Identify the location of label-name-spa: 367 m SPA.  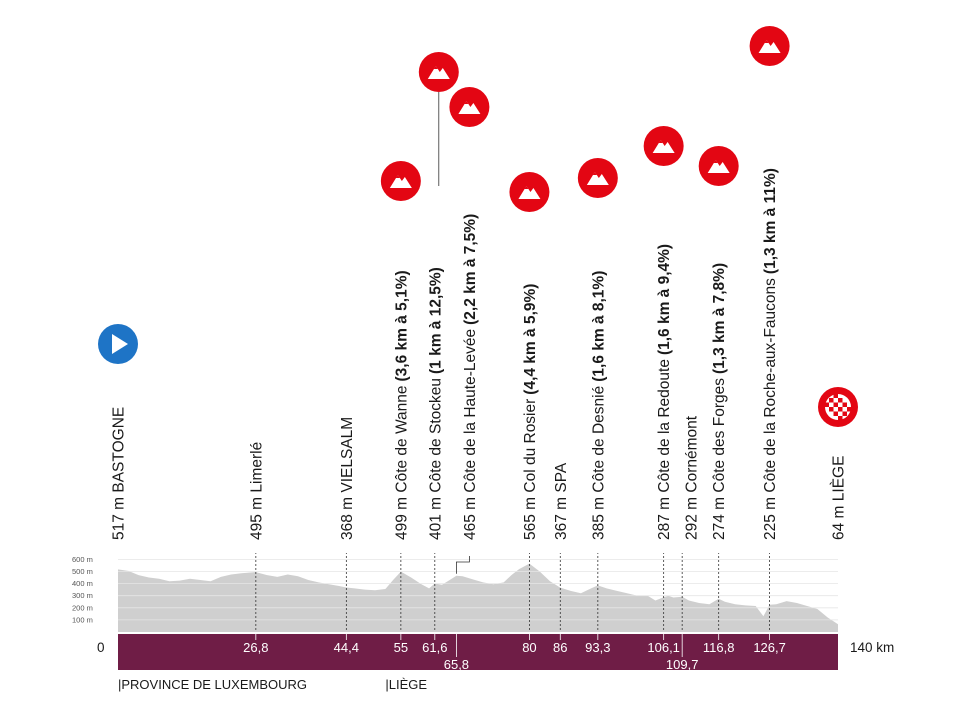
(561, 501).